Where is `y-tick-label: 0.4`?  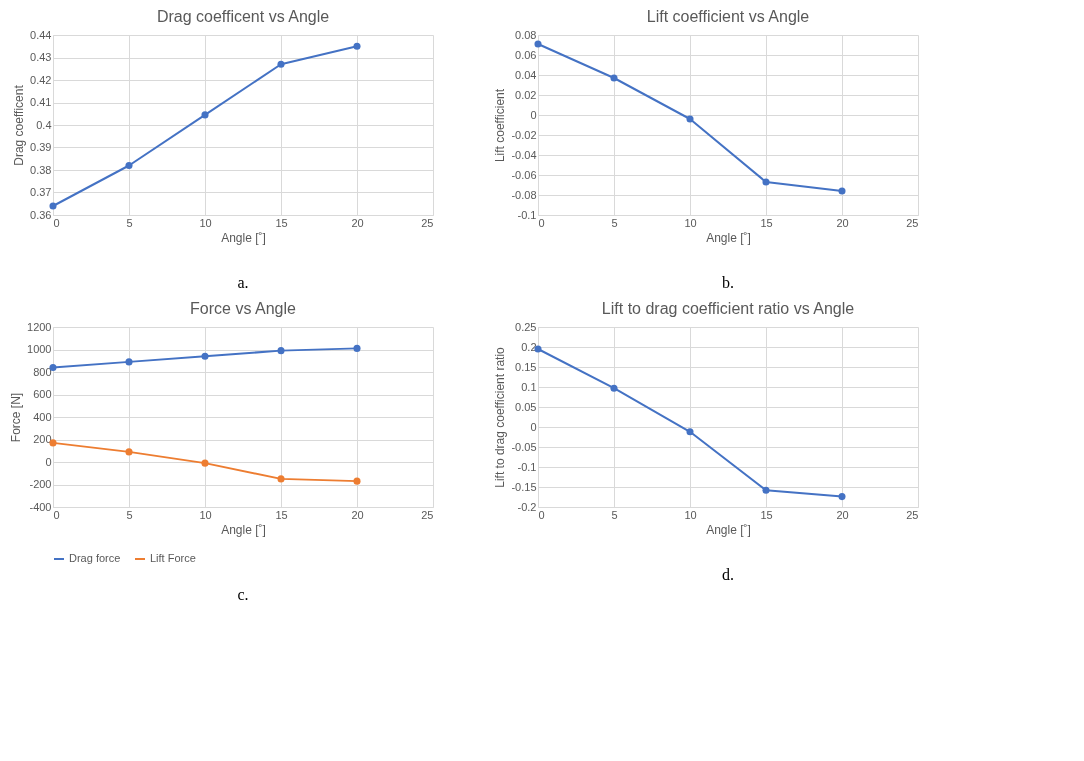 y-tick-label: 0.4 is located at coordinates (44, 124).